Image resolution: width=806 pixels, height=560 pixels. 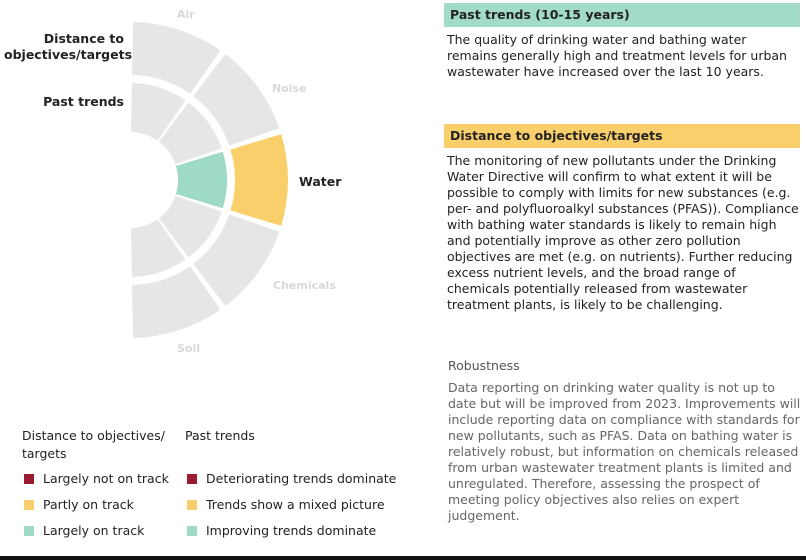 I want to click on segment-water-past-trends, so click(x=201, y=180).